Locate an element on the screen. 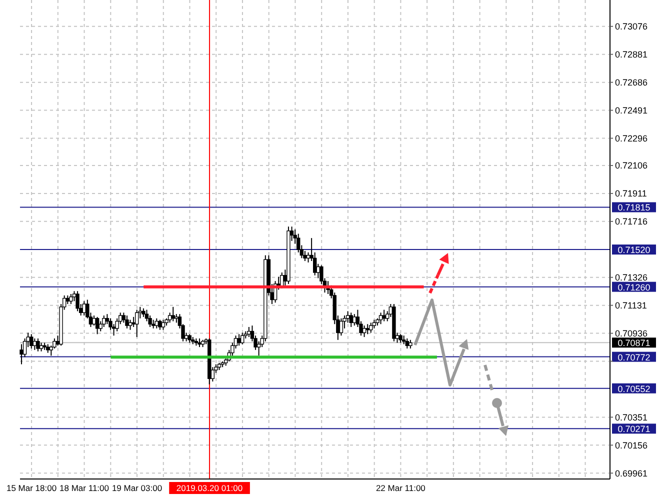 Image resolution: width=665 pixels, height=495 pixels. y-tick-label: 0.71911 is located at coordinates (631, 193).